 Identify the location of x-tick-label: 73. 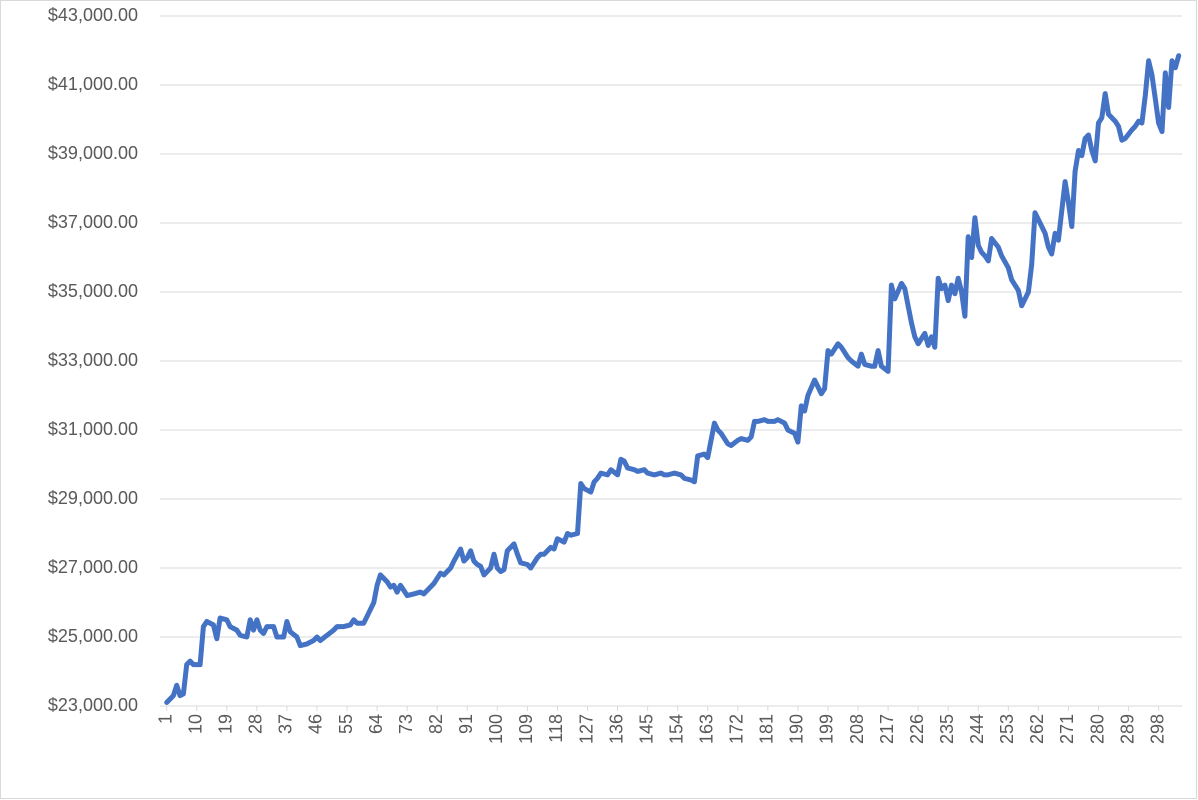
(406, 724).